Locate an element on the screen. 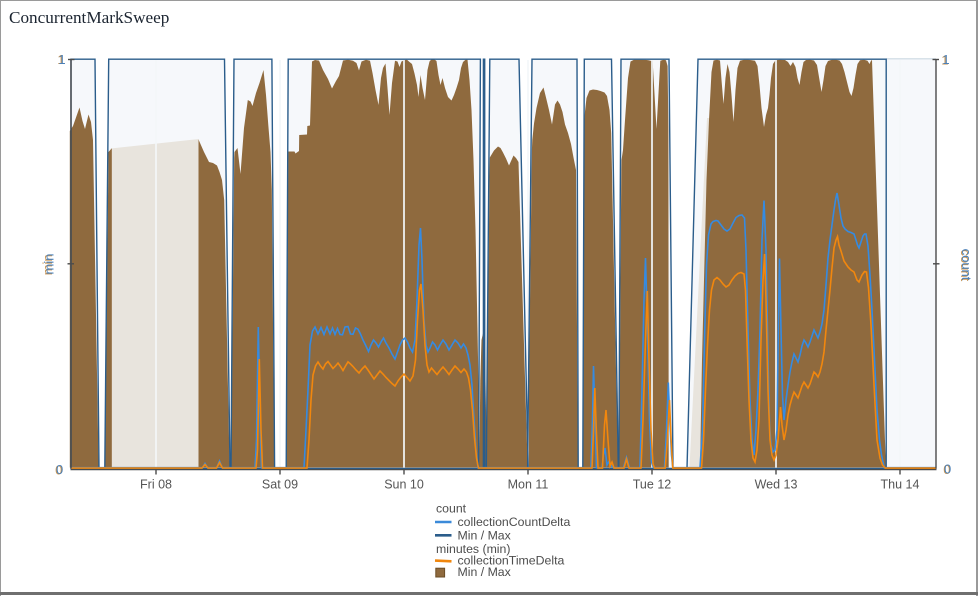 The height and width of the screenshot is (598, 979). svg-text: Tue 12 is located at coordinates (652, 485).